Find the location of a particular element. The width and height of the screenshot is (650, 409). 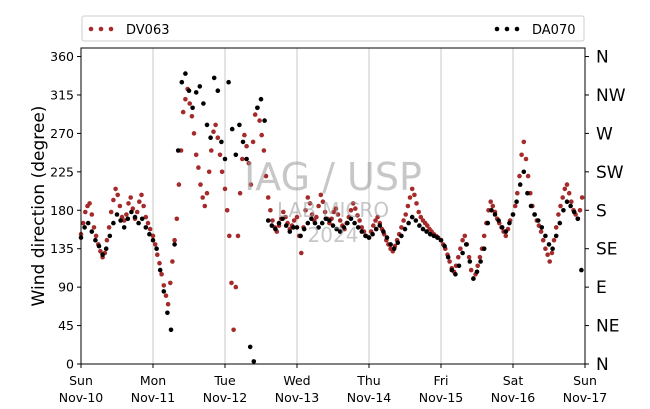

compass-label-1: NE is located at coordinates (607, 327).